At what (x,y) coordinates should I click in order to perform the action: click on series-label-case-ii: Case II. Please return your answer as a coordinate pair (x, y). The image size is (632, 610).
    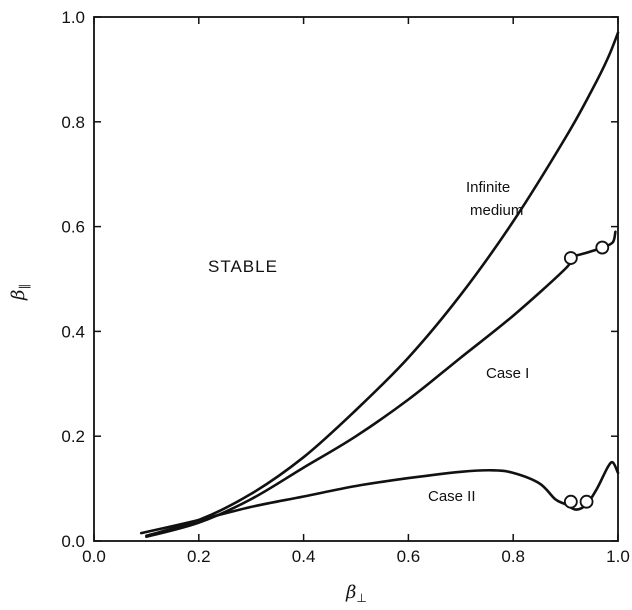
    Looking at the image, I should click on (452, 496).